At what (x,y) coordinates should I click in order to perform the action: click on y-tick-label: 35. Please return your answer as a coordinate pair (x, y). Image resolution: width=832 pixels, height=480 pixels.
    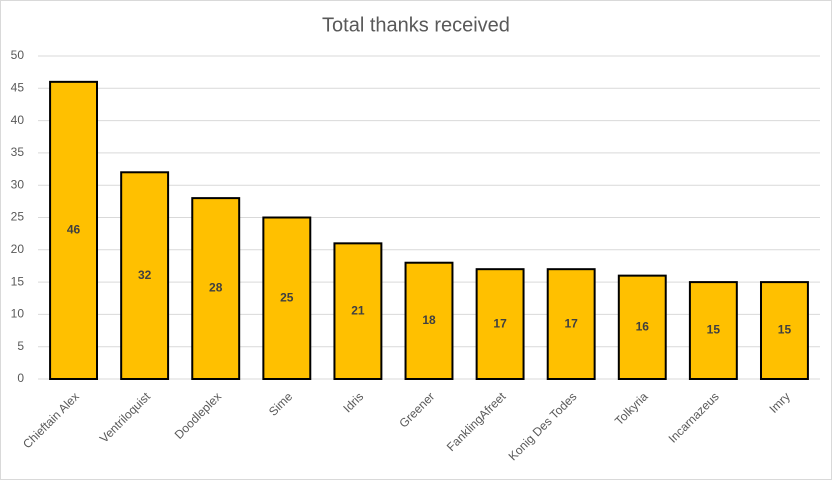
    Looking at the image, I should click on (18, 152).